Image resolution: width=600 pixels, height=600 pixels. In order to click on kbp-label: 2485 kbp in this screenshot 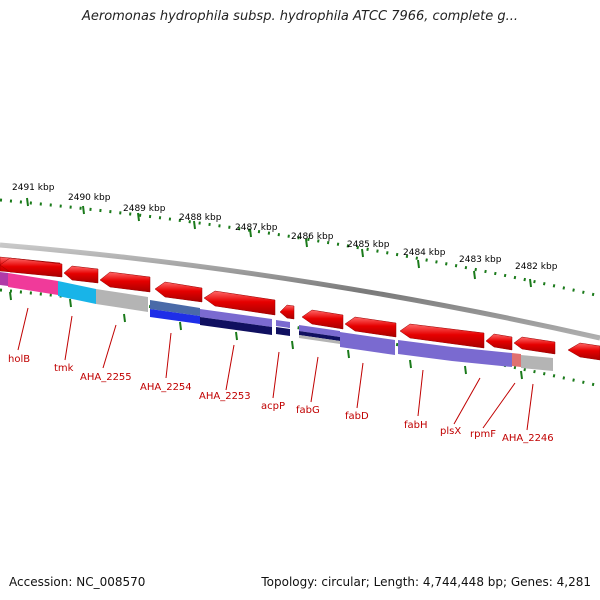, I will do `click(368, 245)`.